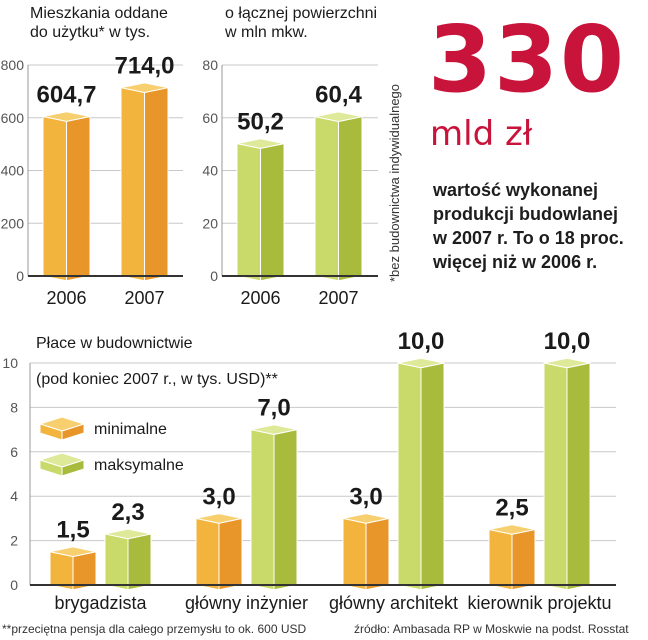 The height and width of the screenshot is (640, 648). I want to click on bar-maksymalne-0-front, so click(116, 562).